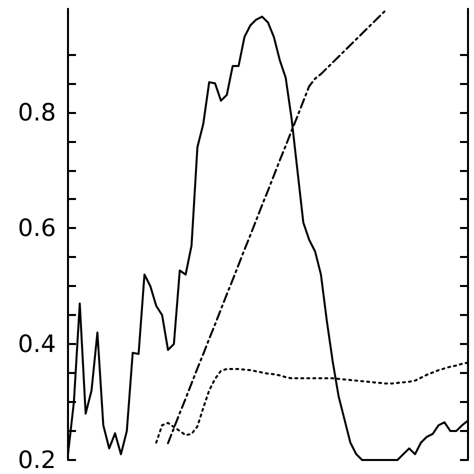  Describe the element at coordinates (37, 344) in the screenshot. I see `y-tick-label: 0.4` at that location.